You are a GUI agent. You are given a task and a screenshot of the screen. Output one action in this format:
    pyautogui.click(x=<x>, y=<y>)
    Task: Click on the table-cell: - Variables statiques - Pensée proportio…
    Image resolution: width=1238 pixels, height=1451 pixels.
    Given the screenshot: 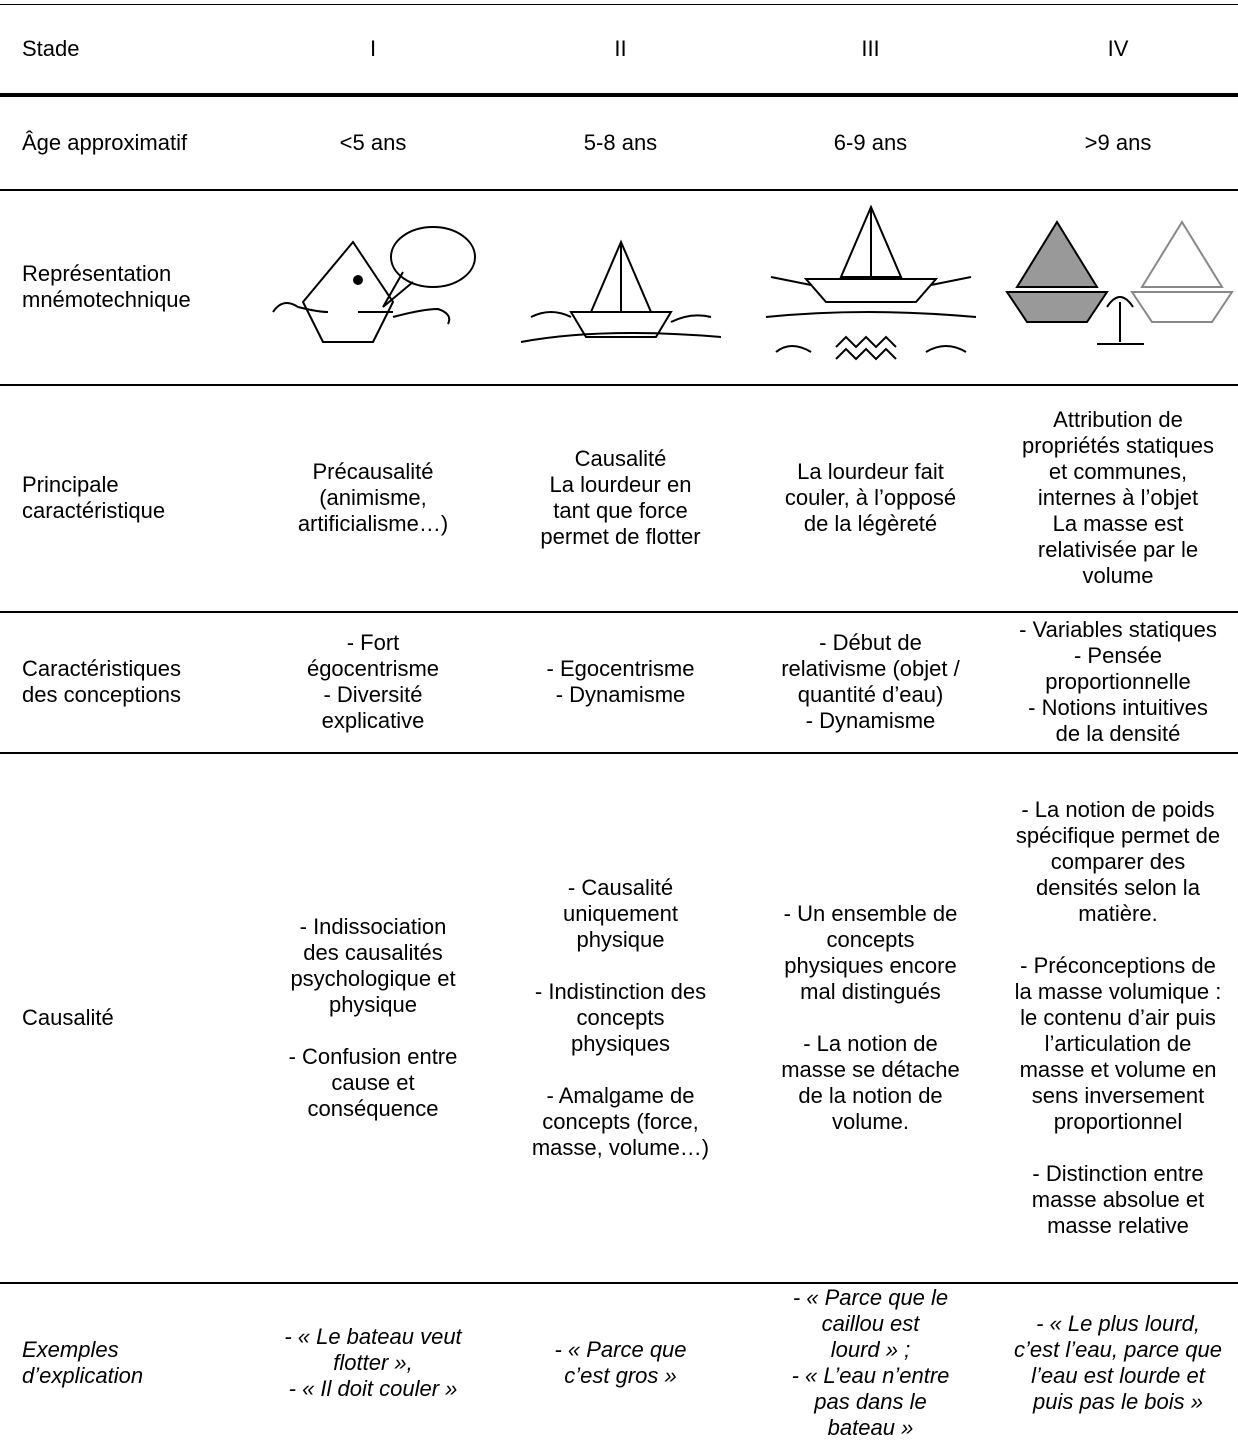 What is the action you would take?
    pyautogui.click(x=1118, y=681)
    